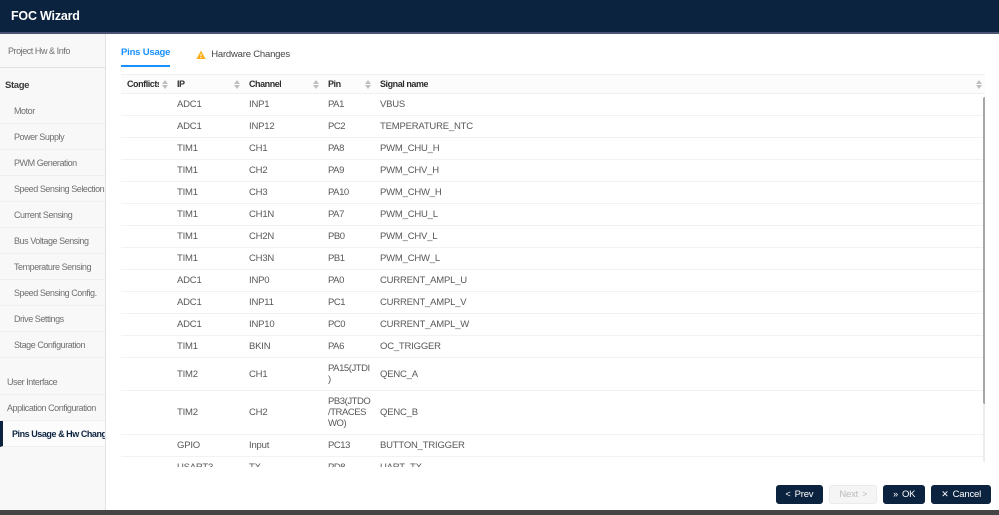  I want to click on sidebar-item-pins-usage-hw-changes: Pins Usage & Hw Changes, so click(52, 434).